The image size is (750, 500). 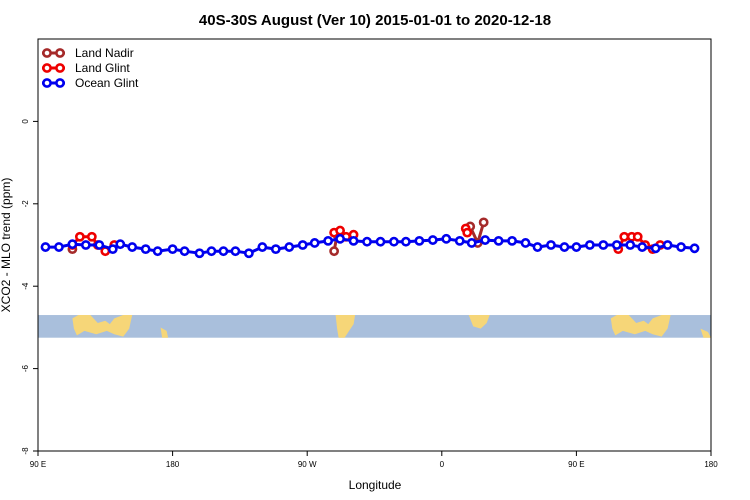 I want to click on map-ocean, so click(x=374, y=326).